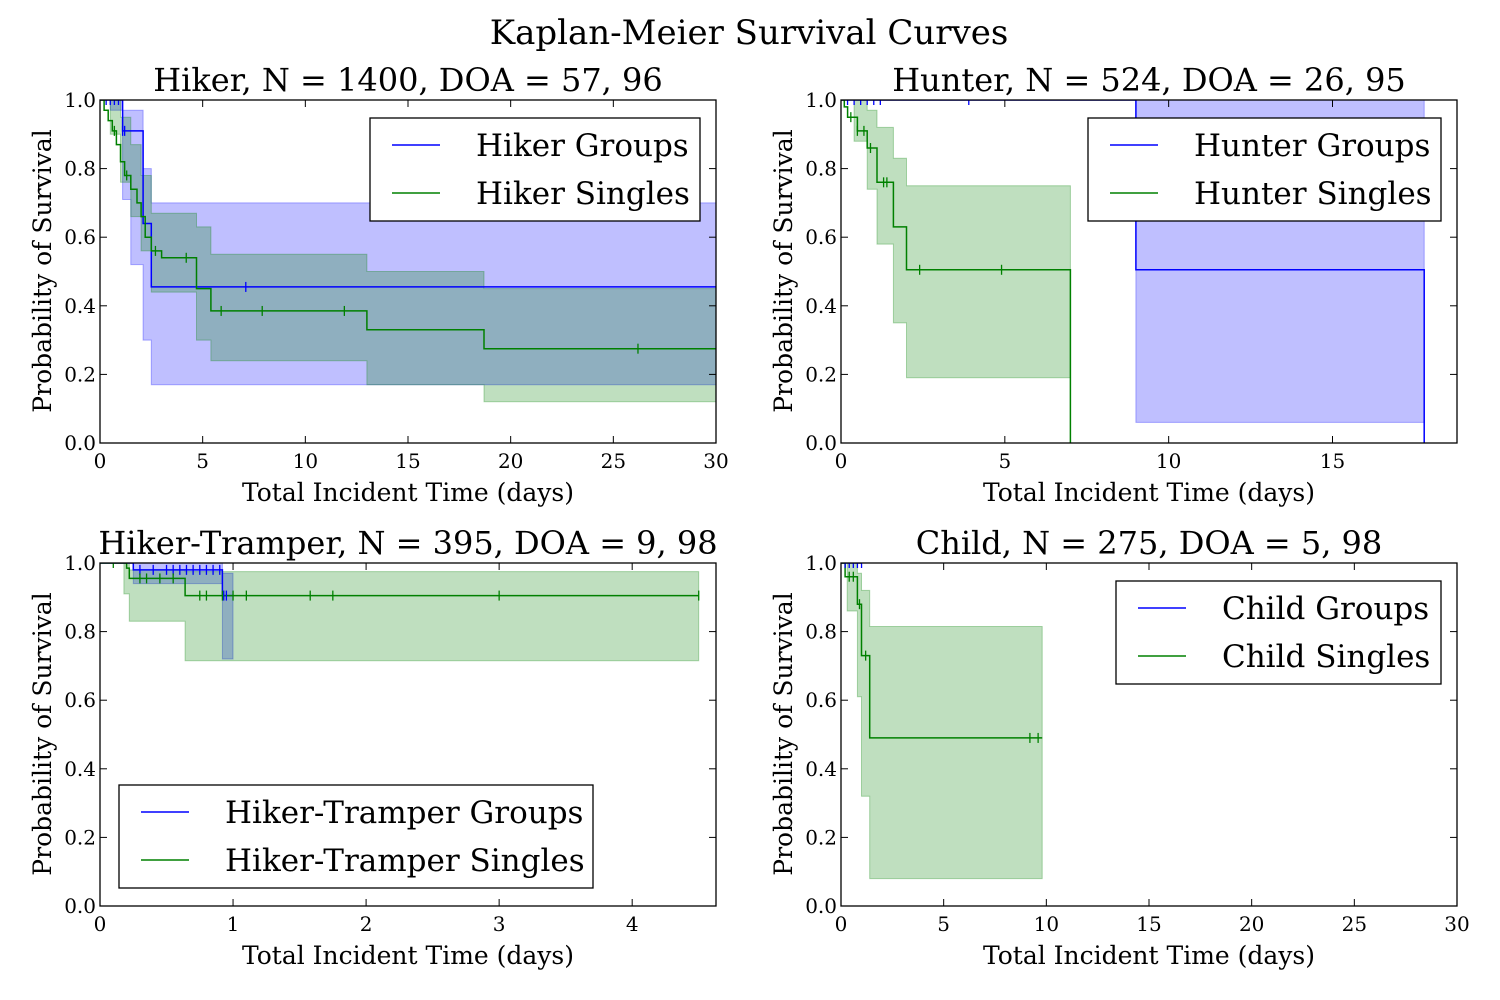 The image size is (1500, 1000). Describe the element at coordinates (404, 813) in the screenshot. I see `legend-label: Hiker-Tramper Groups` at that location.